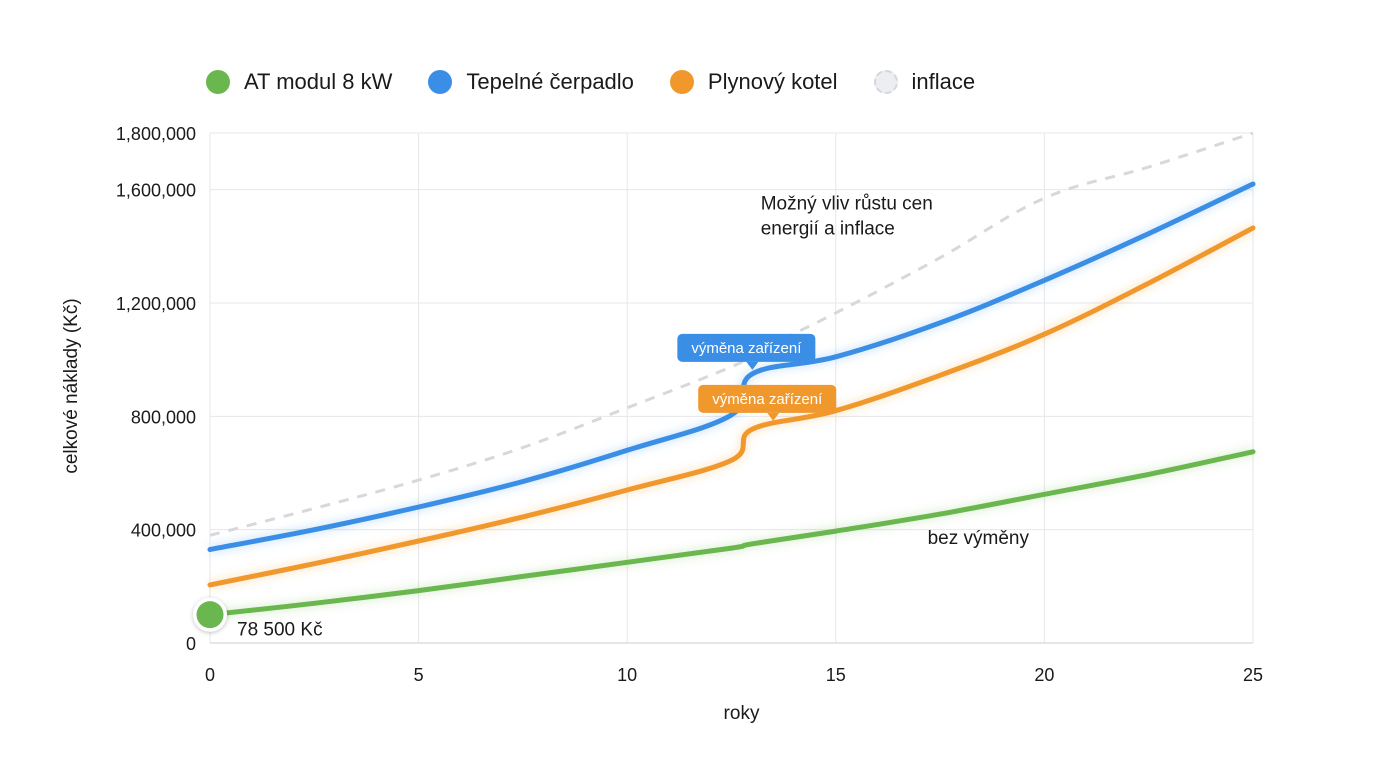  I want to click on annotation-text: bez výměny, so click(979, 538).